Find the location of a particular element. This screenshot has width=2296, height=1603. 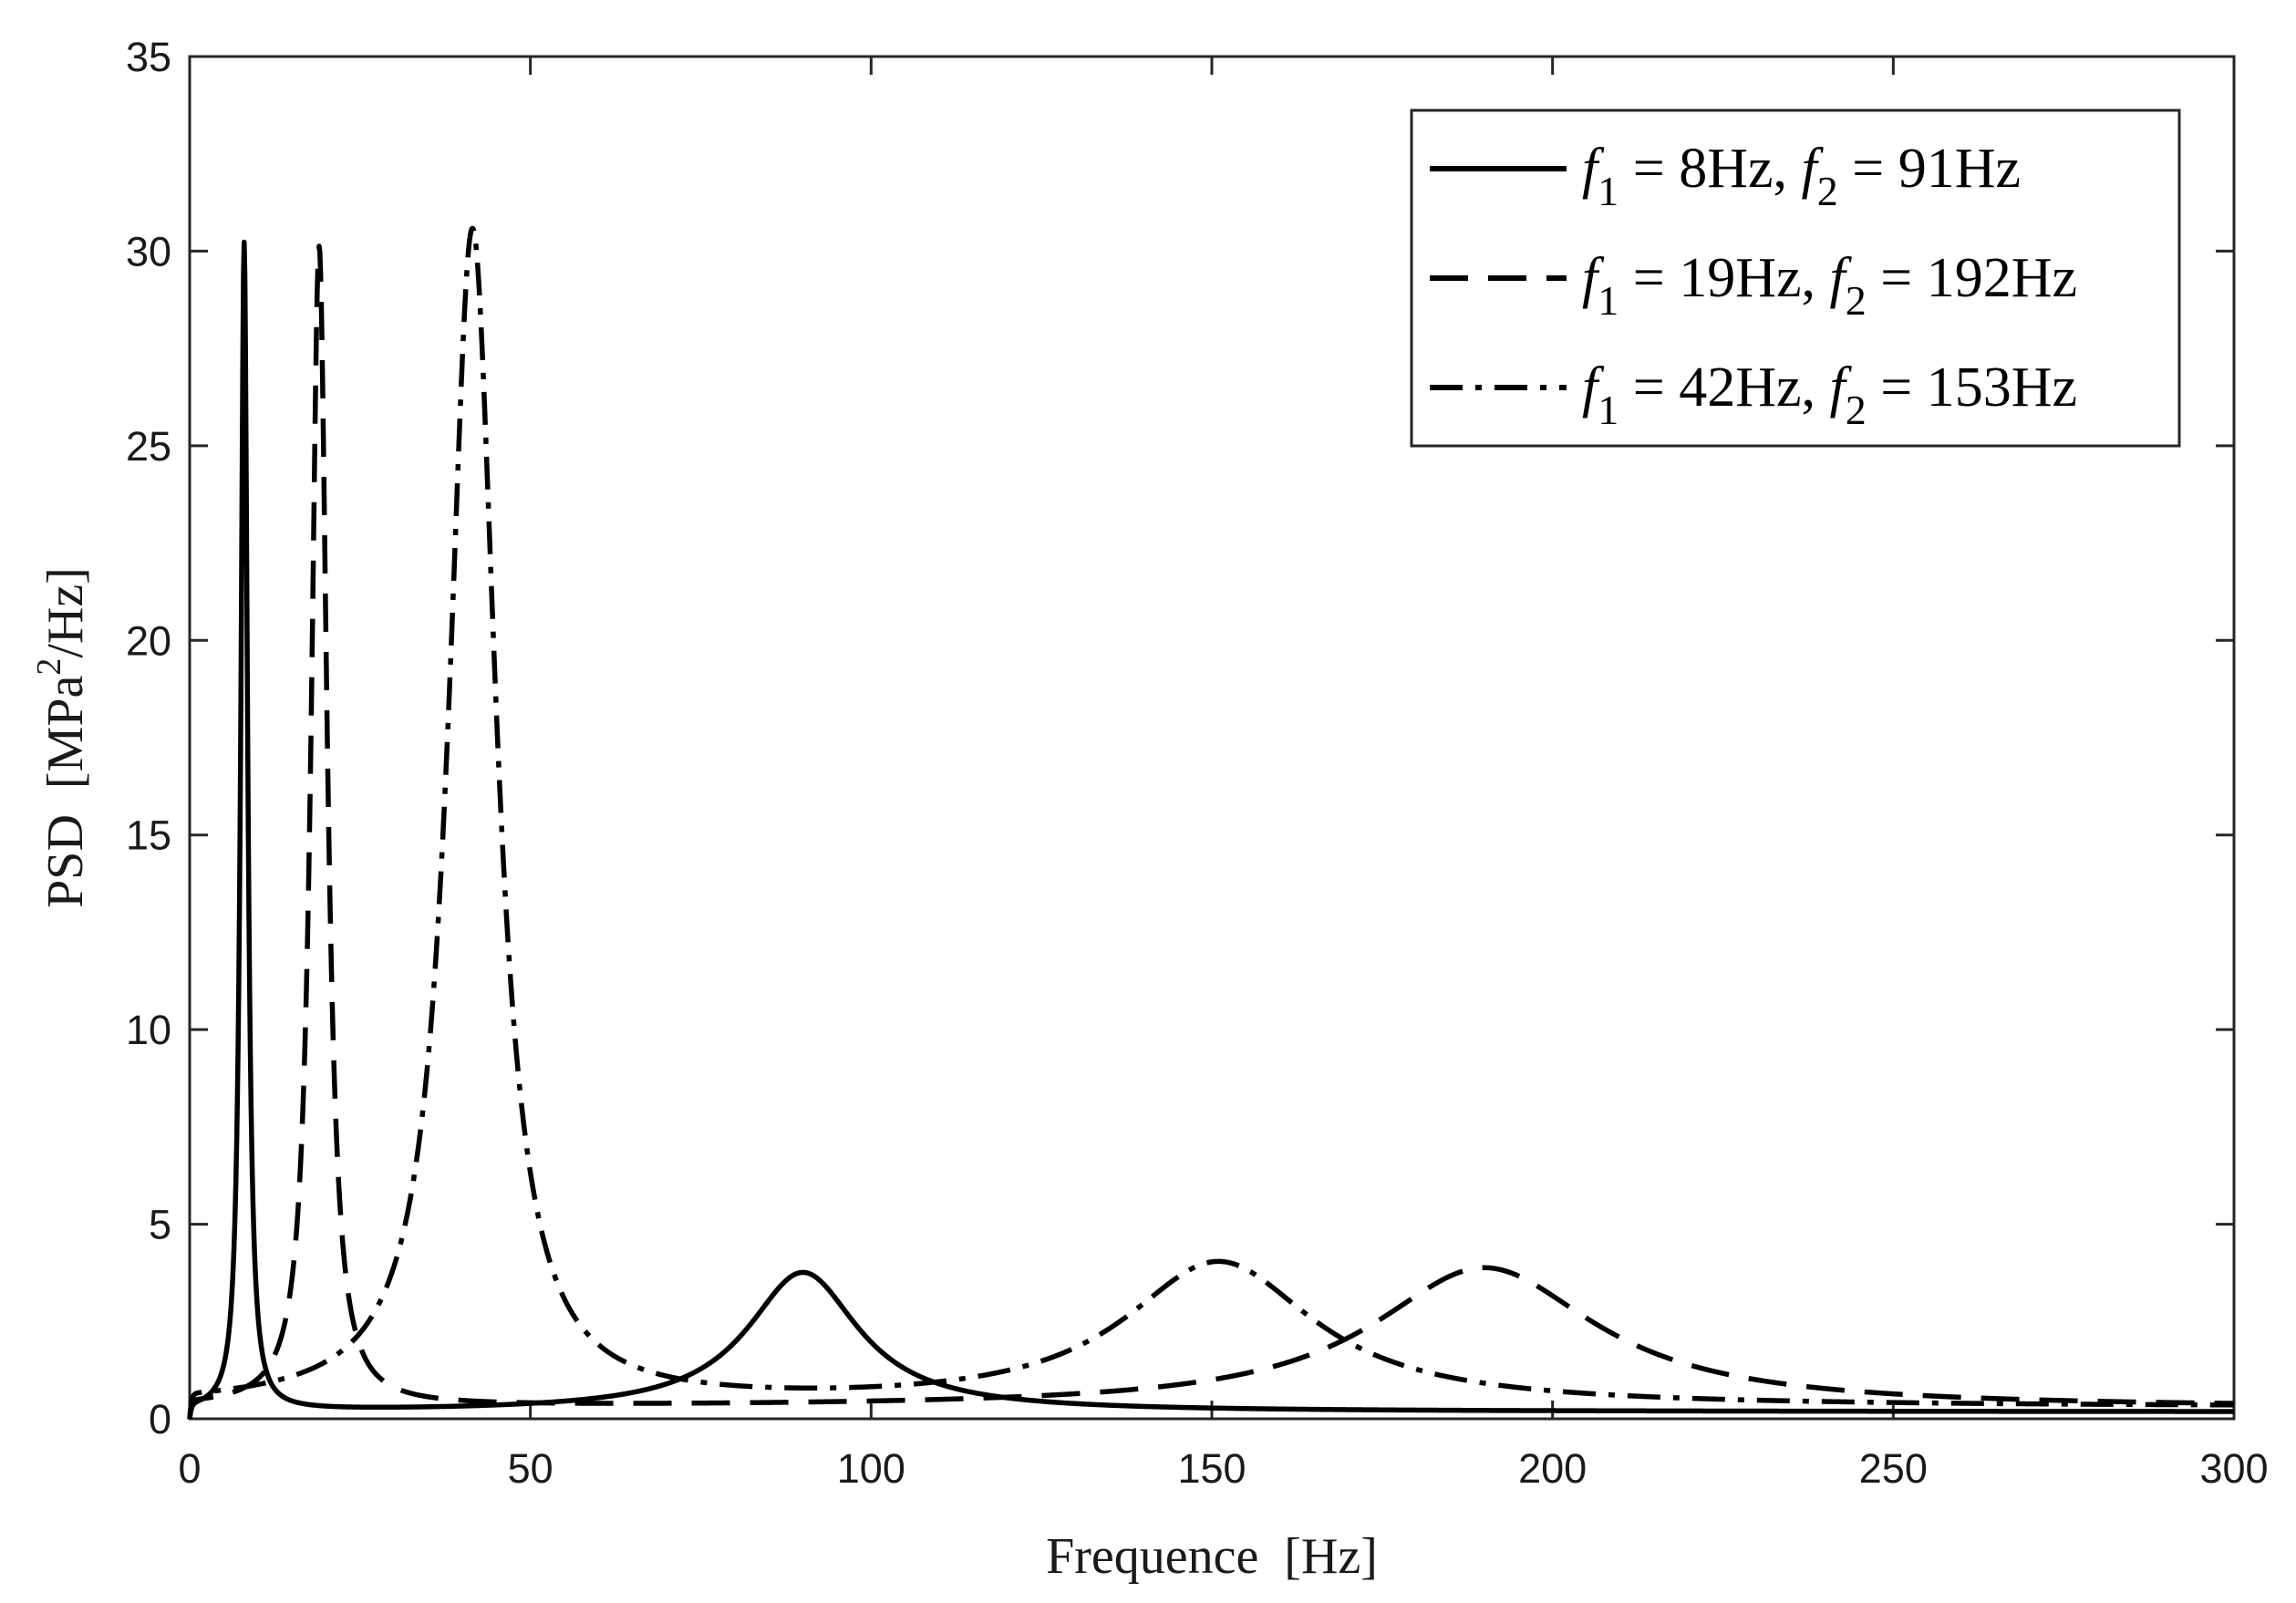

y-tick-label: 35 is located at coordinates (148, 57).